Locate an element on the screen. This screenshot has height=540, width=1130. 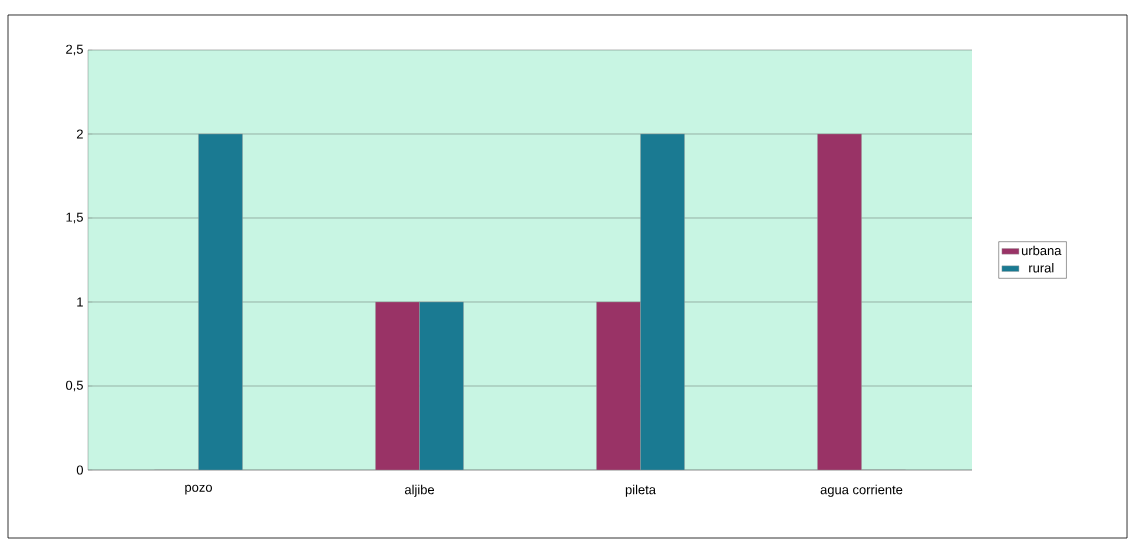
legend-label: rural is located at coordinates (1041, 267).